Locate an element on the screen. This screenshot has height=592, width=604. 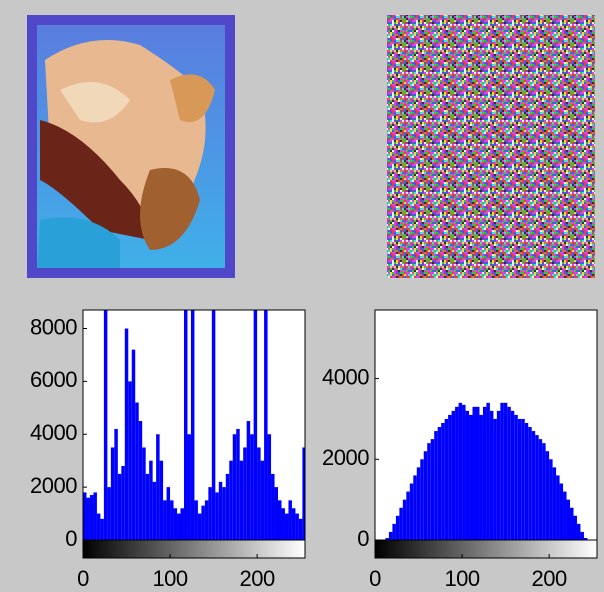
bars is located at coordinates (194, 425).